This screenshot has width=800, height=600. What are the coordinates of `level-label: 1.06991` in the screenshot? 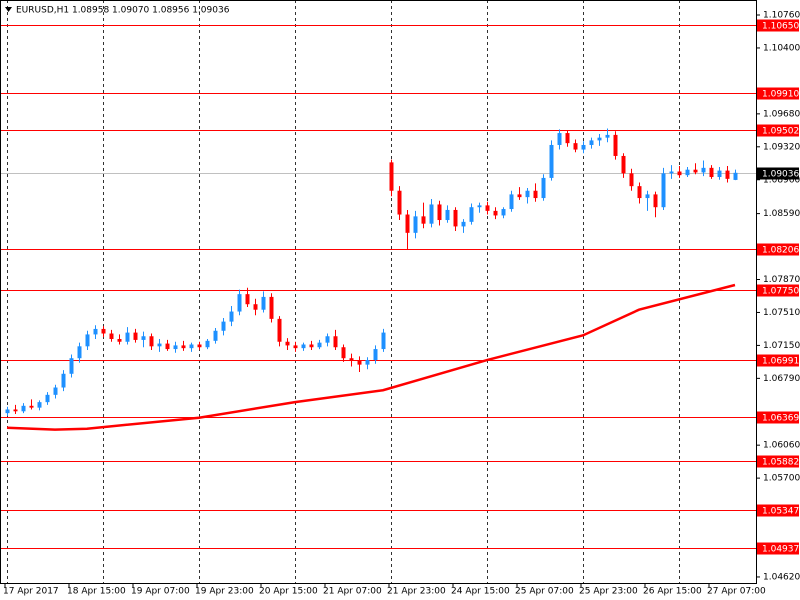 It's located at (780, 362).